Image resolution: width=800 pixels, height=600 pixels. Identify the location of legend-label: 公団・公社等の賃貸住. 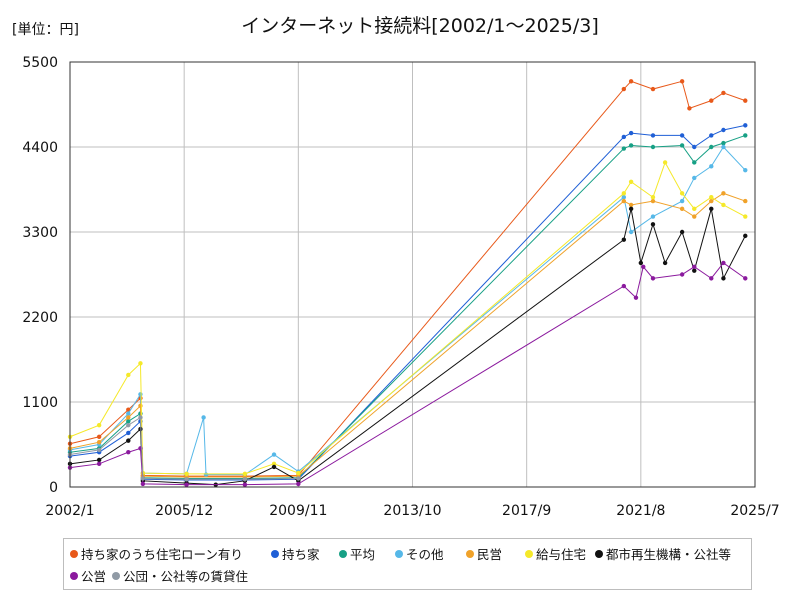
(186, 576).